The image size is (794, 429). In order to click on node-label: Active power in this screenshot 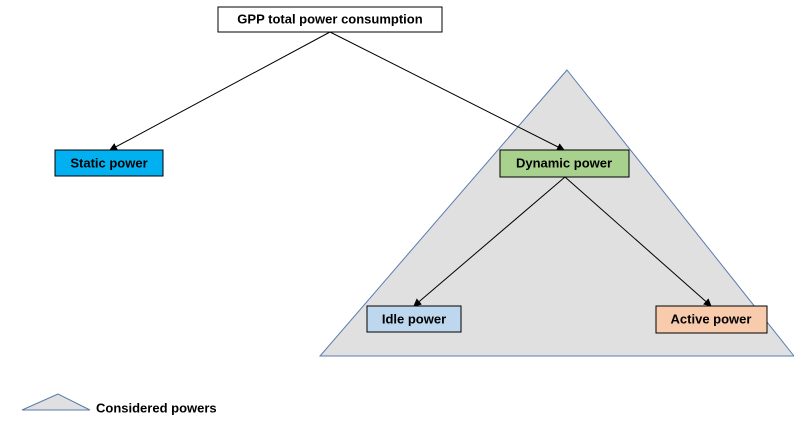, I will do `click(711, 318)`.